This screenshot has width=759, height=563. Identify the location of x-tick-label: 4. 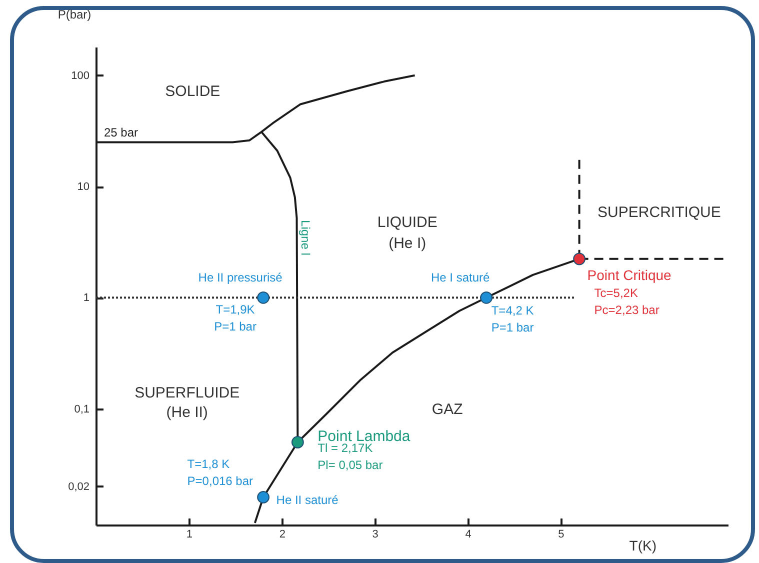
(468, 534).